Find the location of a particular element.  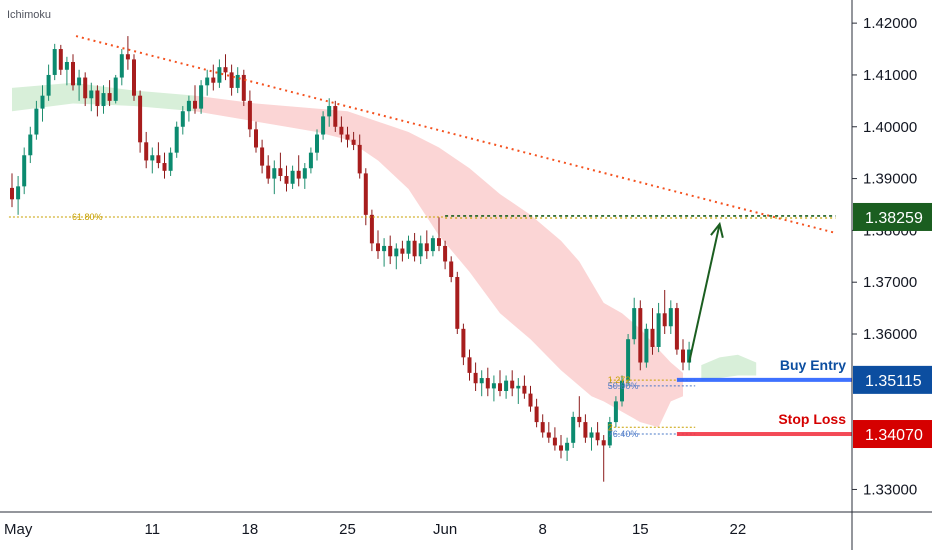

time-tick-label: 15 is located at coordinates (640, 529).